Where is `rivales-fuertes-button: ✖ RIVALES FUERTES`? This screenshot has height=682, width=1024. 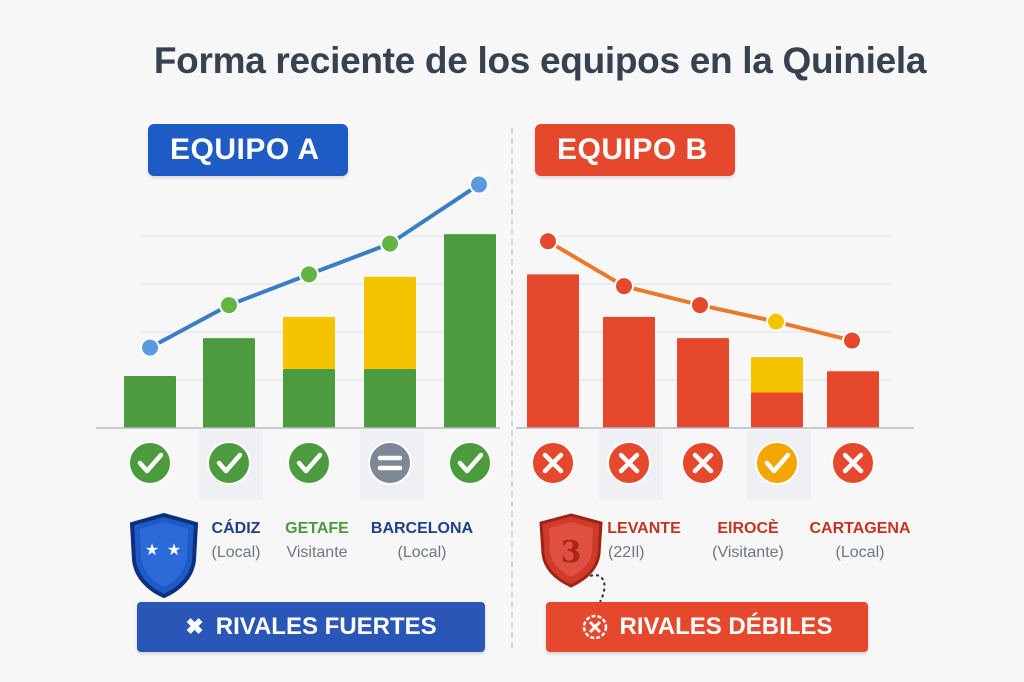 rivales-fuertes-button: ✖ RIVALES FUERTES is located at coordinates (311, 627).